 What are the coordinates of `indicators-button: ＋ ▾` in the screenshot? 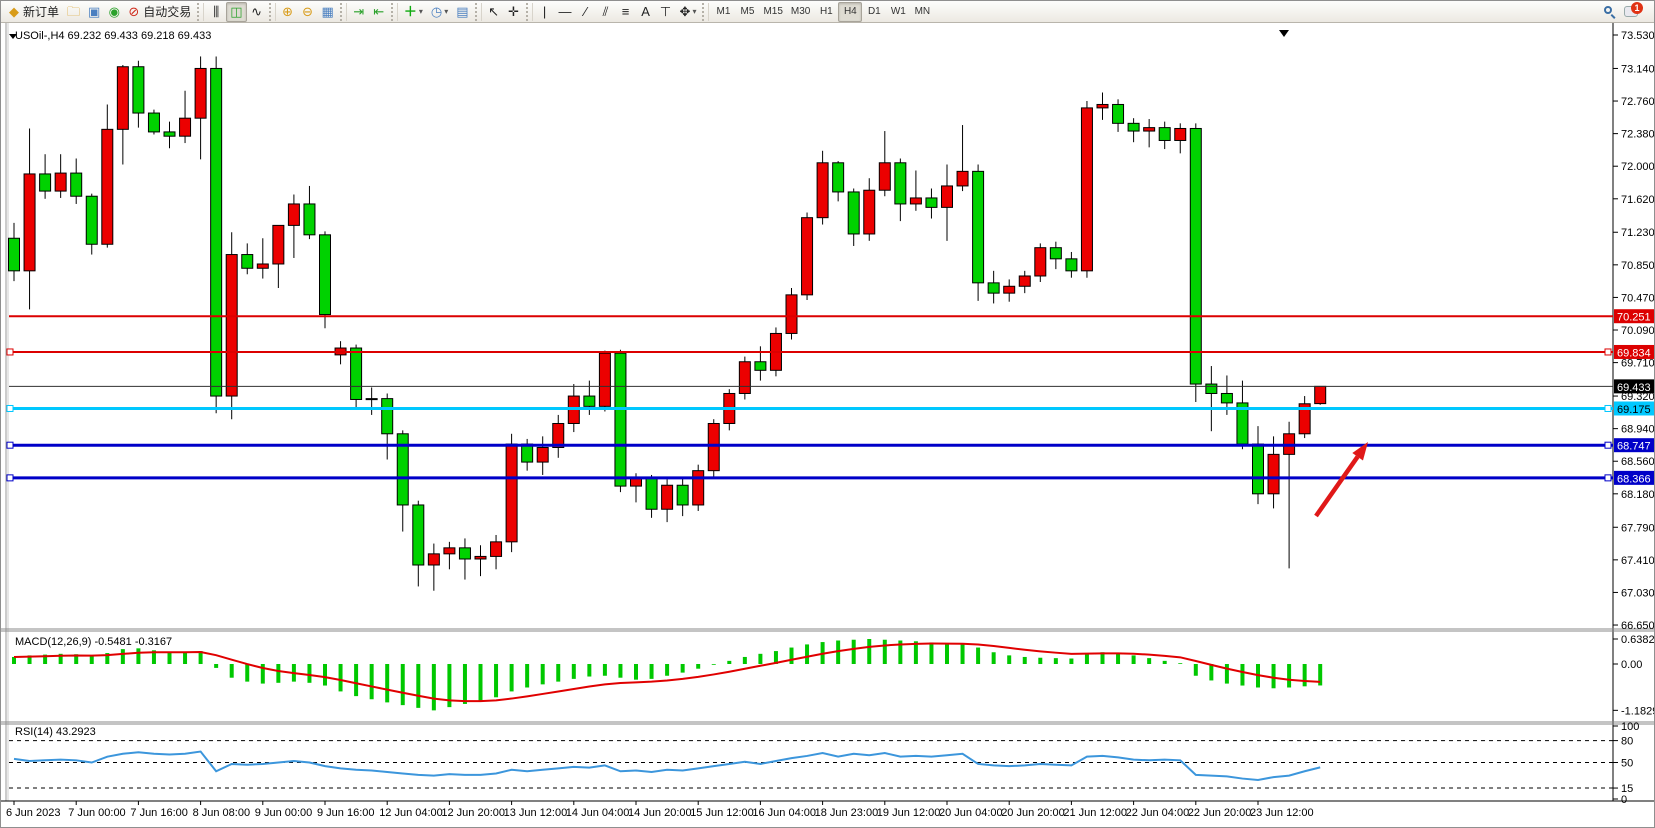 It's located at (413, 12).